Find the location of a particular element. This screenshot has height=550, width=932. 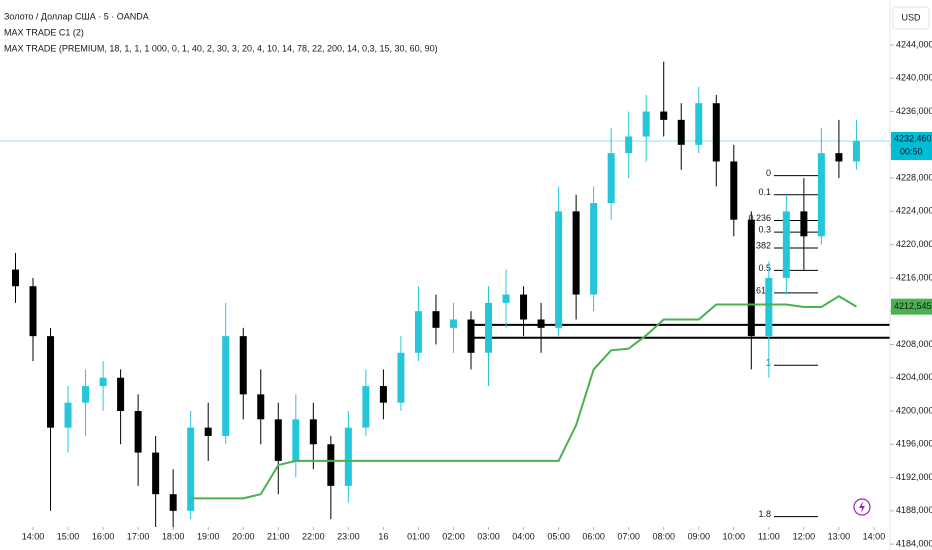

x-tick-label: 08:00 is located at coordinates (663, 536).